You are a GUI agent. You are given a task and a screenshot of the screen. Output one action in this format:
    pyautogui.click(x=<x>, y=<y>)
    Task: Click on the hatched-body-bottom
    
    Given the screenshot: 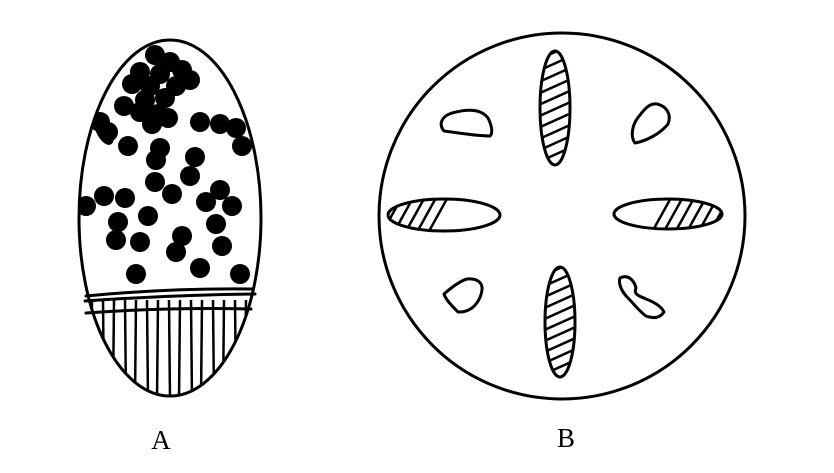 What is the action you would take?
    pyautogui.click(x=560, y=322)
    